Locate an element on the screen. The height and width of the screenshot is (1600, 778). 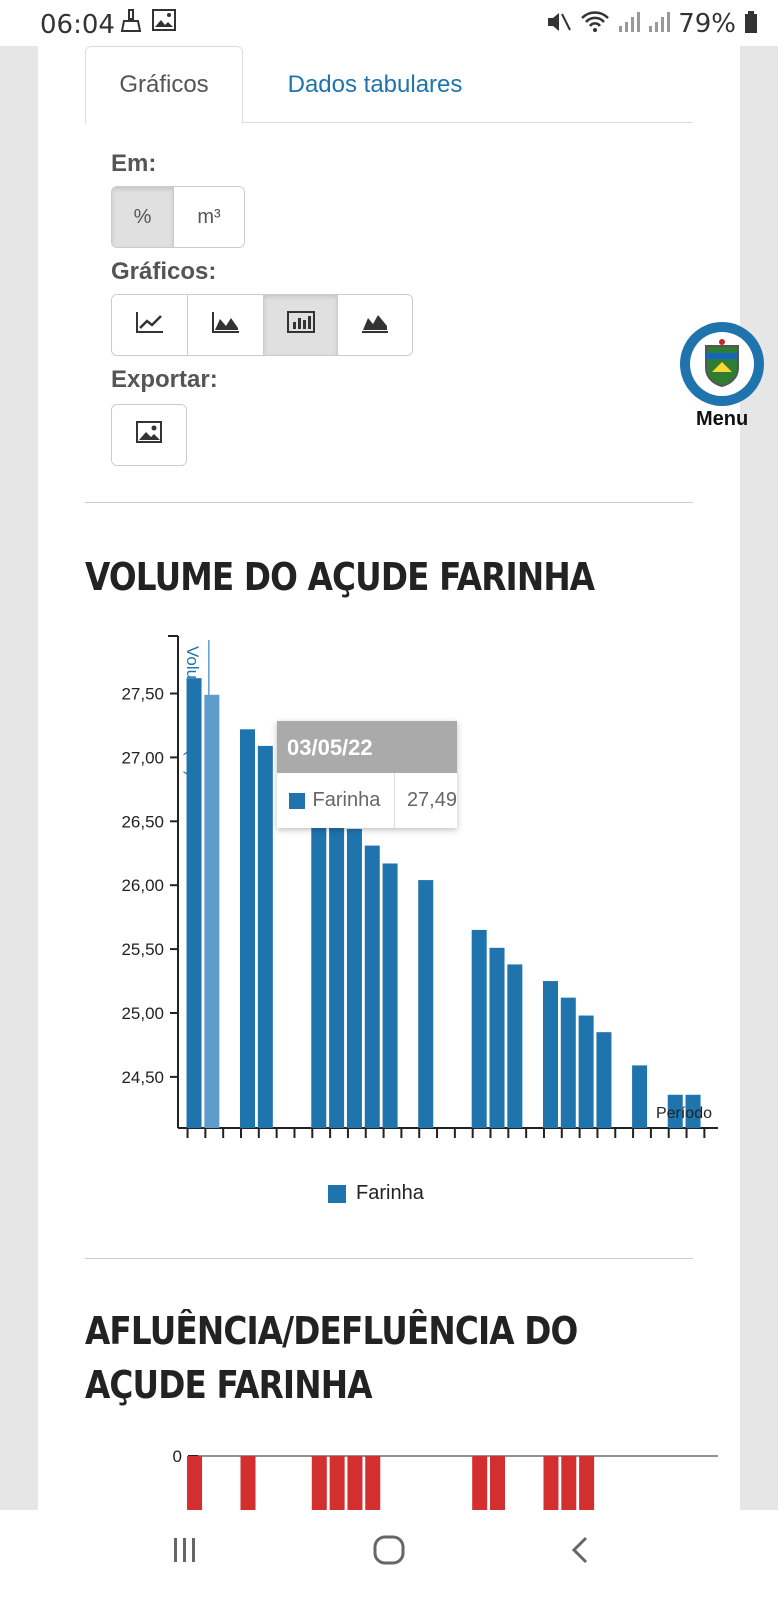
chart-types-label: Gráficos: is located at coordinates (164, 271).